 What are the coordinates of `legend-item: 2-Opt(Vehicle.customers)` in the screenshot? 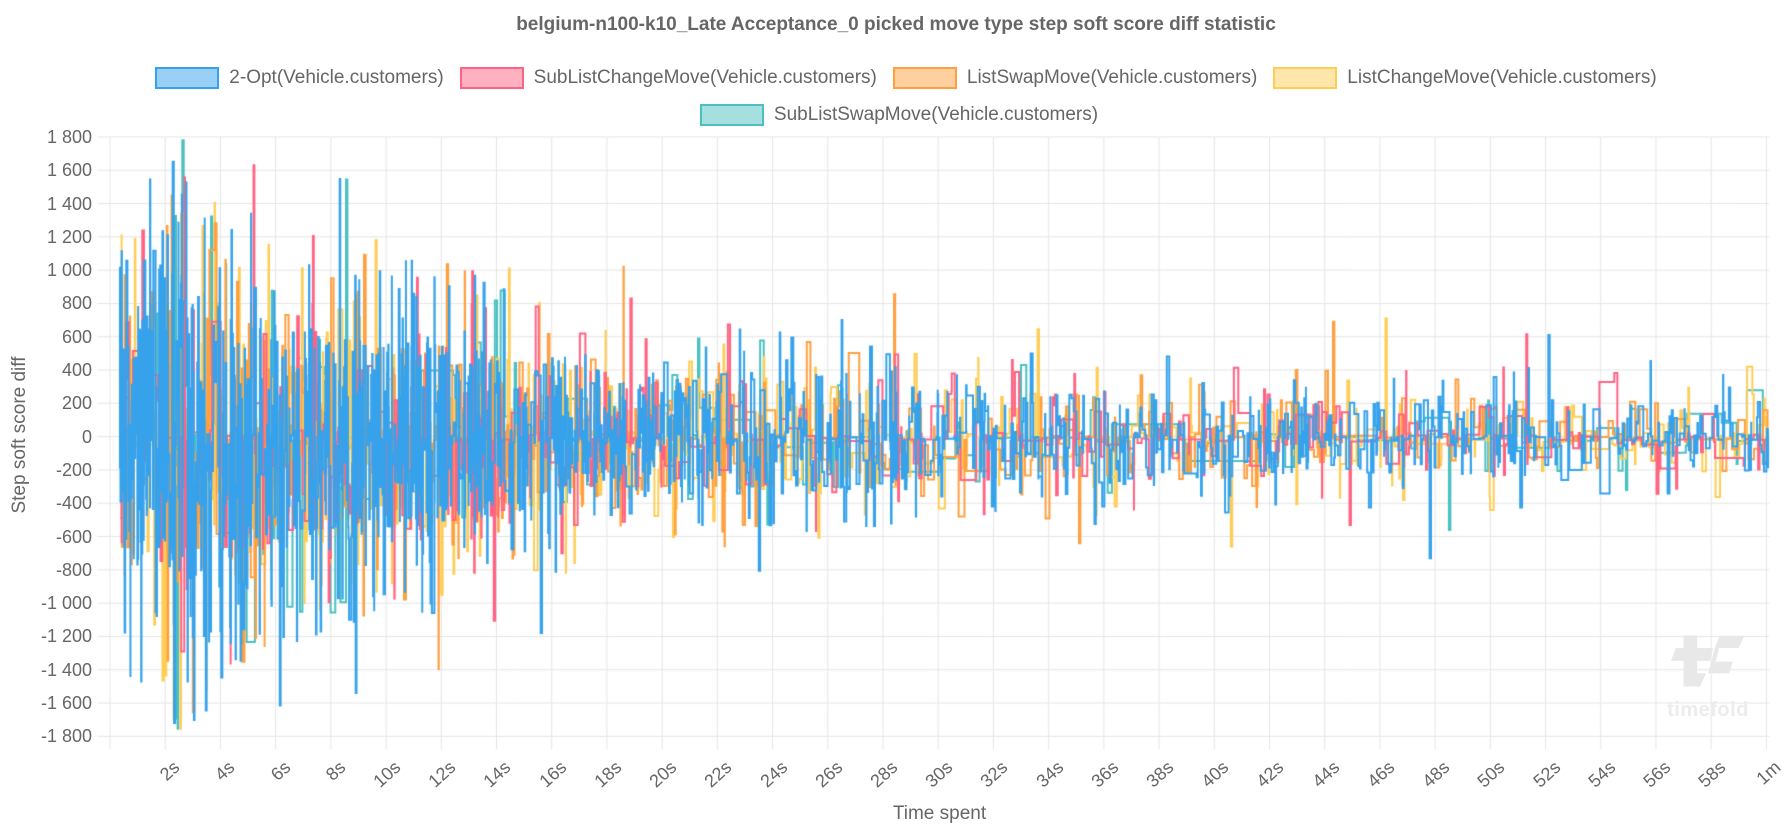 It's located at (299, 78).